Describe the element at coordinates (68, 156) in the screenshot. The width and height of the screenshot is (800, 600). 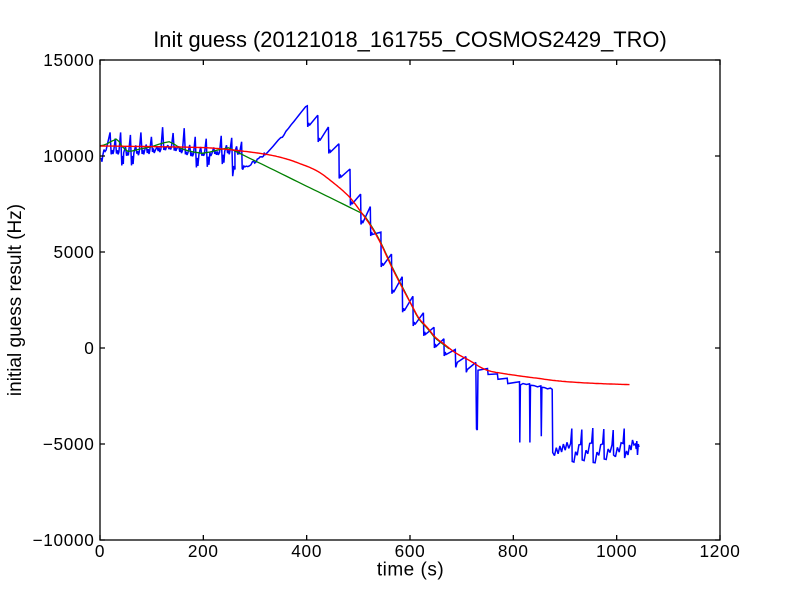
I see `svg-text: 10000` at that location.